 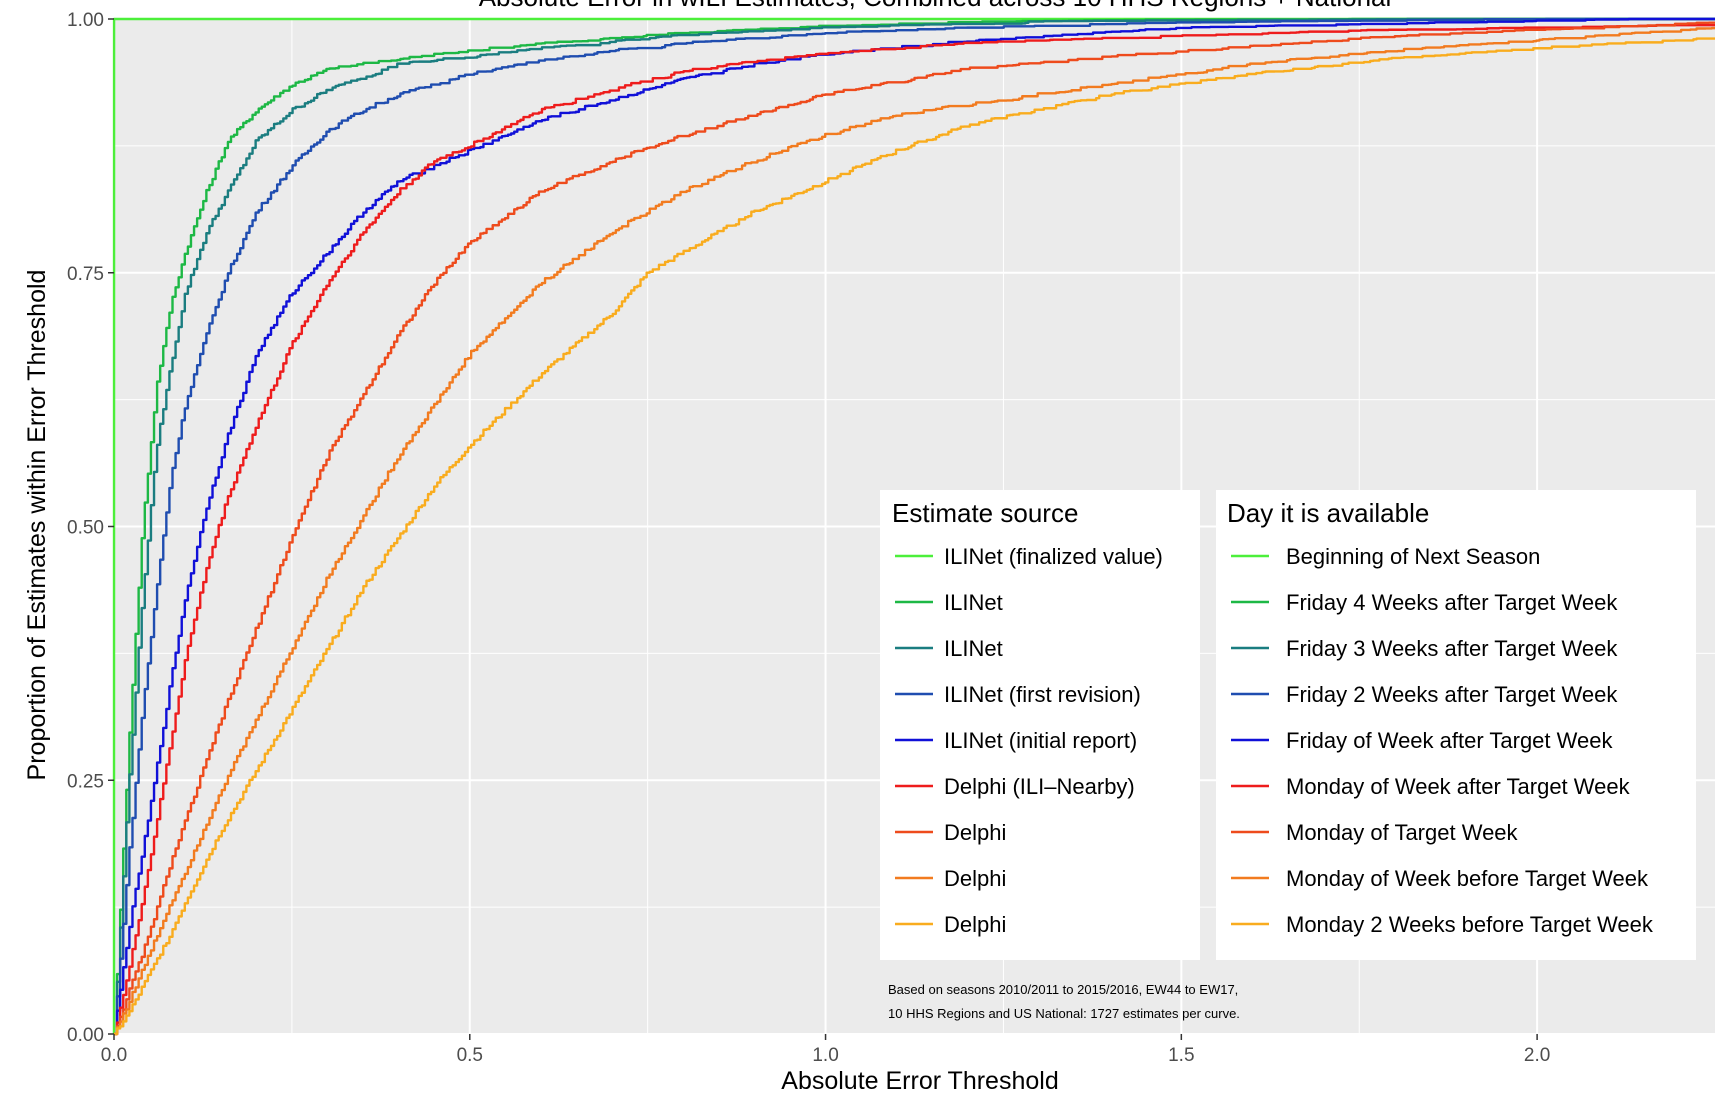 I want to click on legend-source-box, so click(x=1040, y=725).